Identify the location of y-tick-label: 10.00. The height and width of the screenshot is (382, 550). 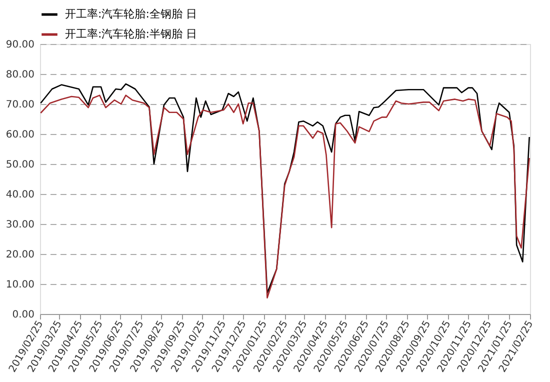
(20, 285).